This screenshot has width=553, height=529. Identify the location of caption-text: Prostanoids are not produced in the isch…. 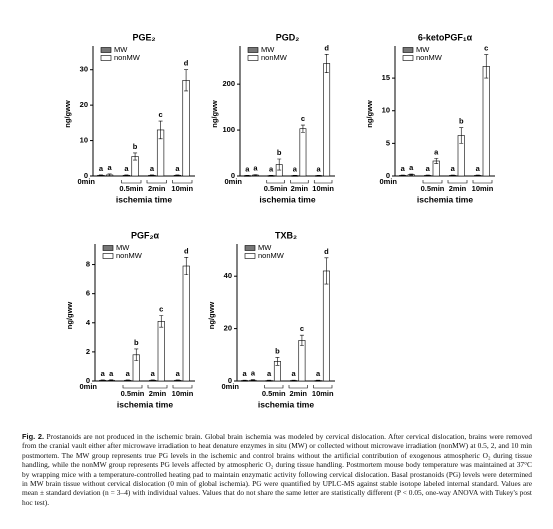
(277, 469).